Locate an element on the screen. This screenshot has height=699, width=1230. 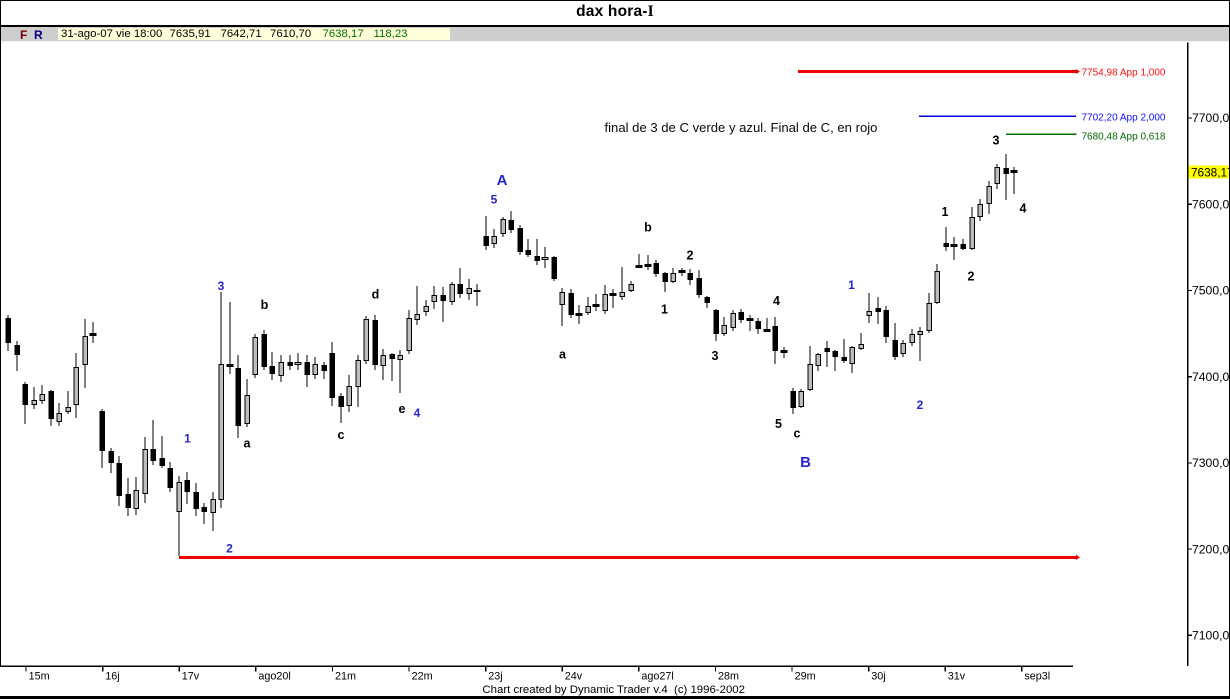
svg-text: 21m is located at coordinates (345, 677).